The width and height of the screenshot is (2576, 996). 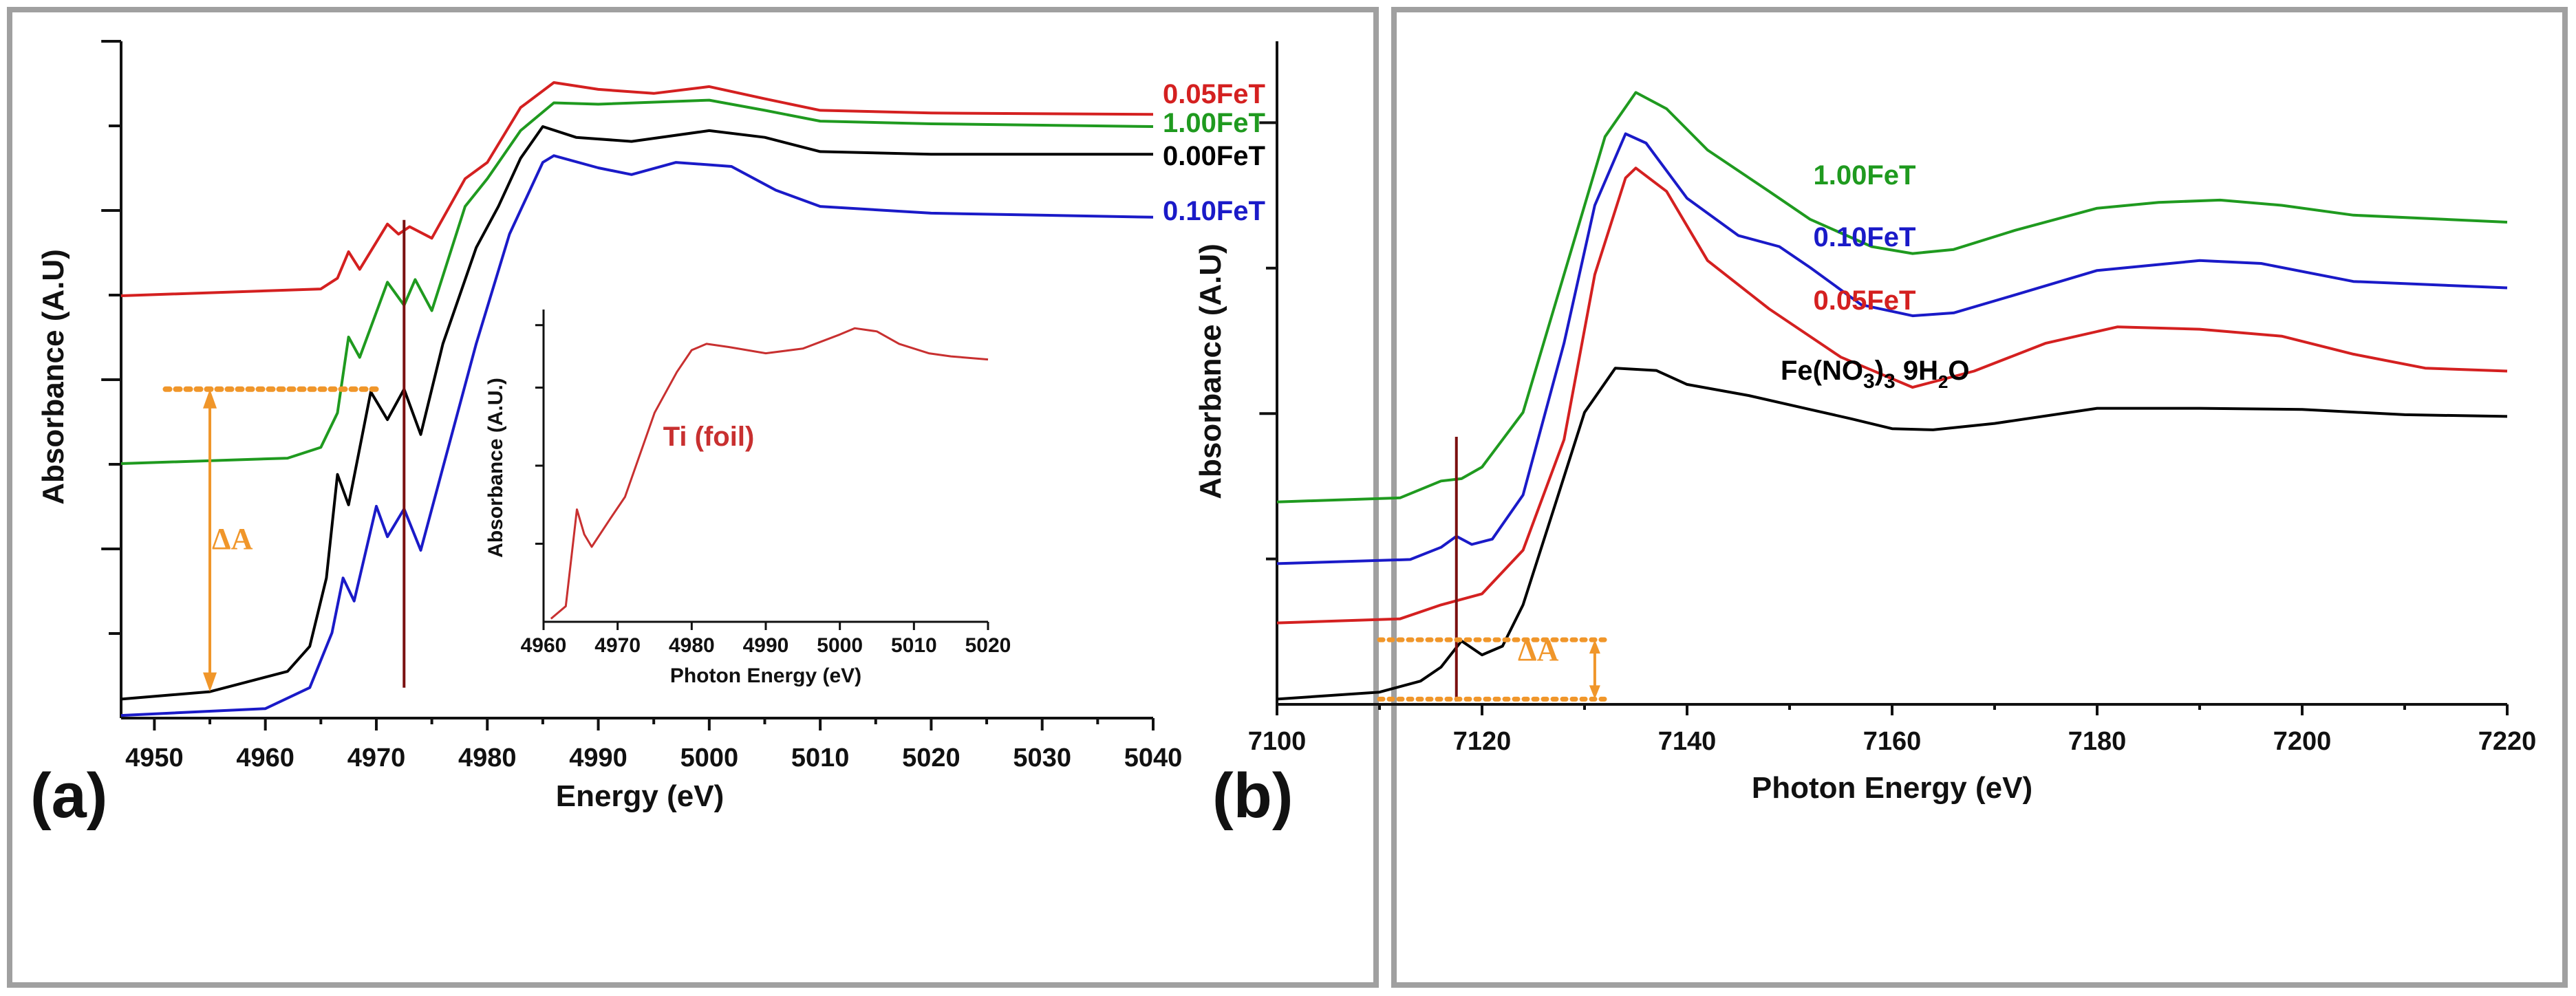 What do you see at coordinates (769, 473) in the screenshot?
I see `series-line-Tifoil` at bounding box center [769, 473].